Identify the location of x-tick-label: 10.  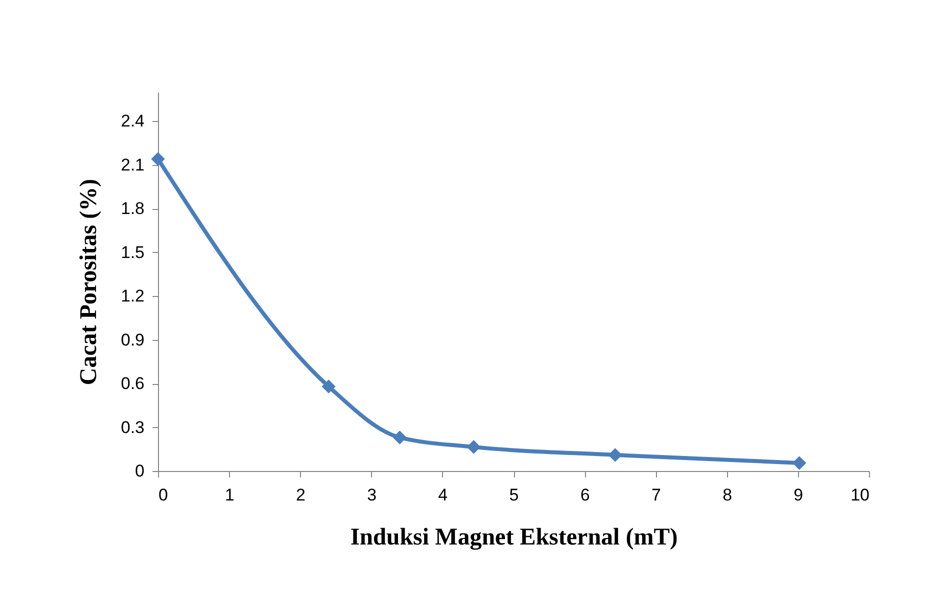
(860, 495).